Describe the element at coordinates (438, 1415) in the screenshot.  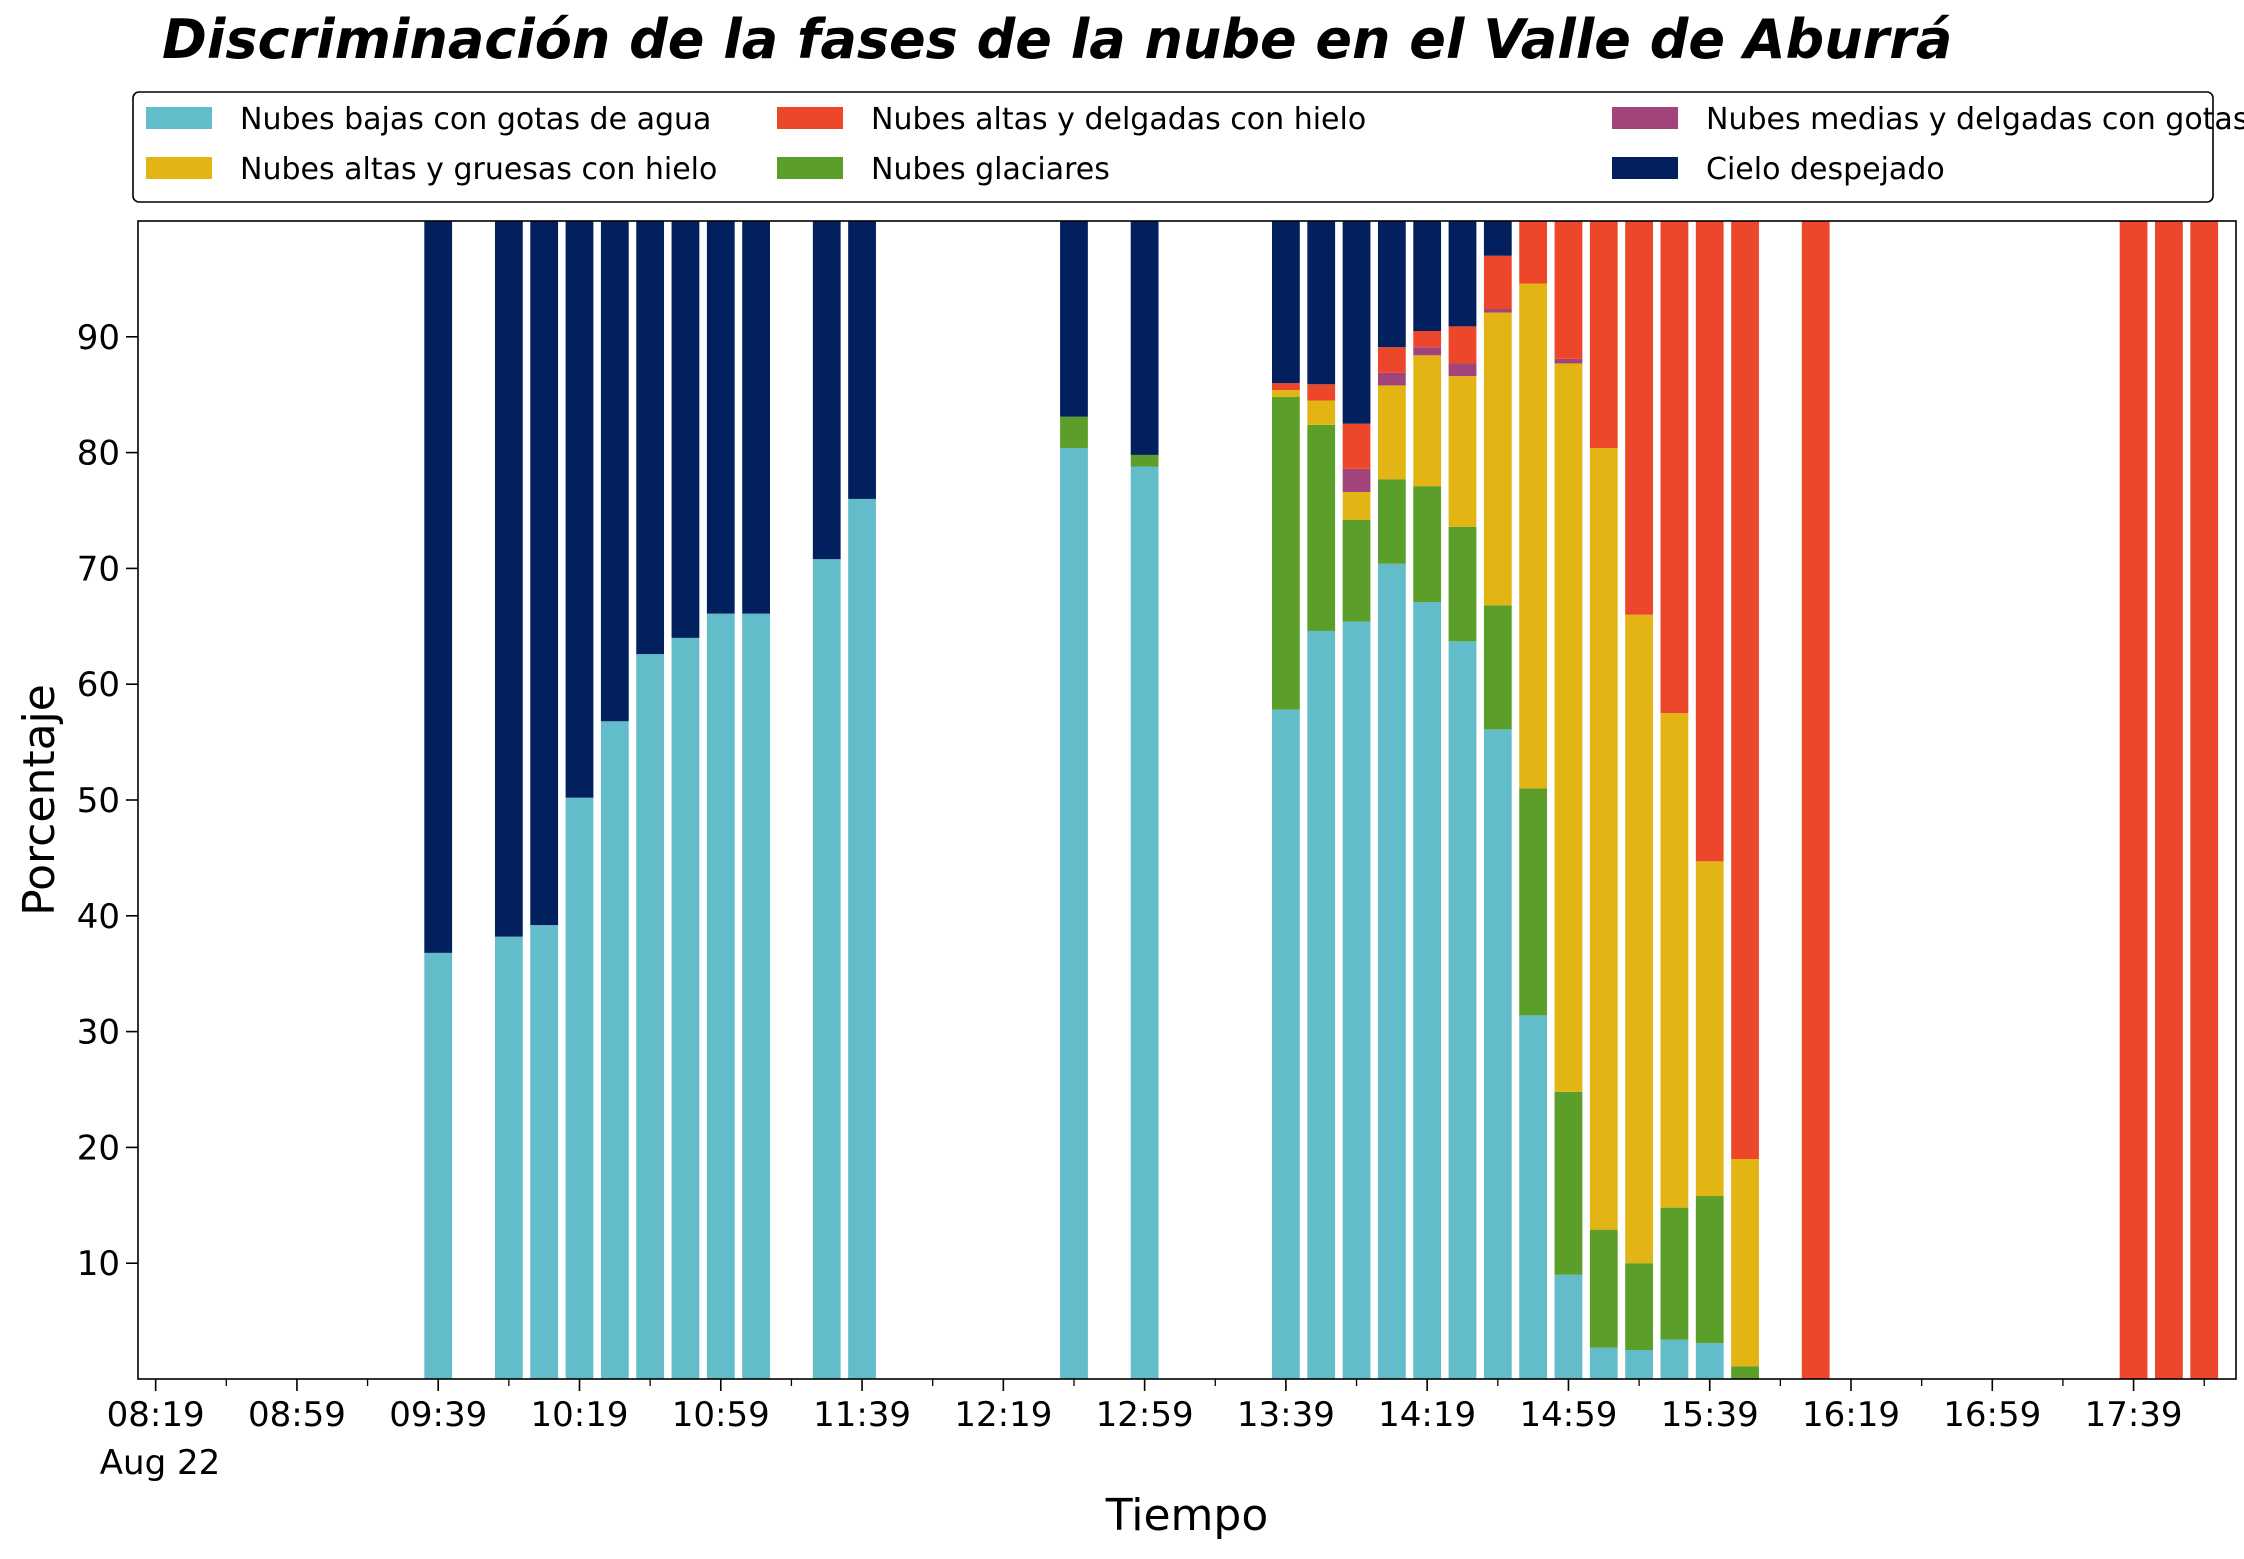
I see `x-tick-label: 09:39` at that location.